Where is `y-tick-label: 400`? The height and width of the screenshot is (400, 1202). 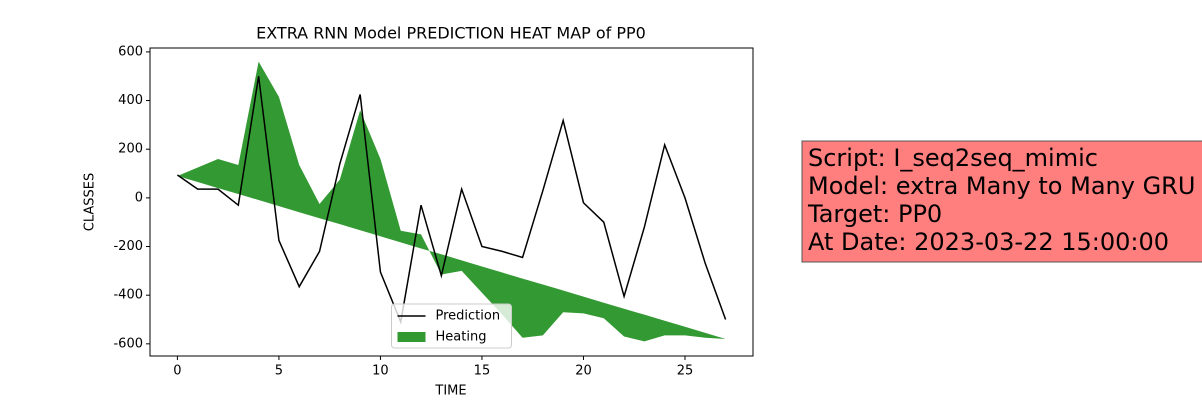
y-tick-label: 400 is located at coordinates (130, 100).